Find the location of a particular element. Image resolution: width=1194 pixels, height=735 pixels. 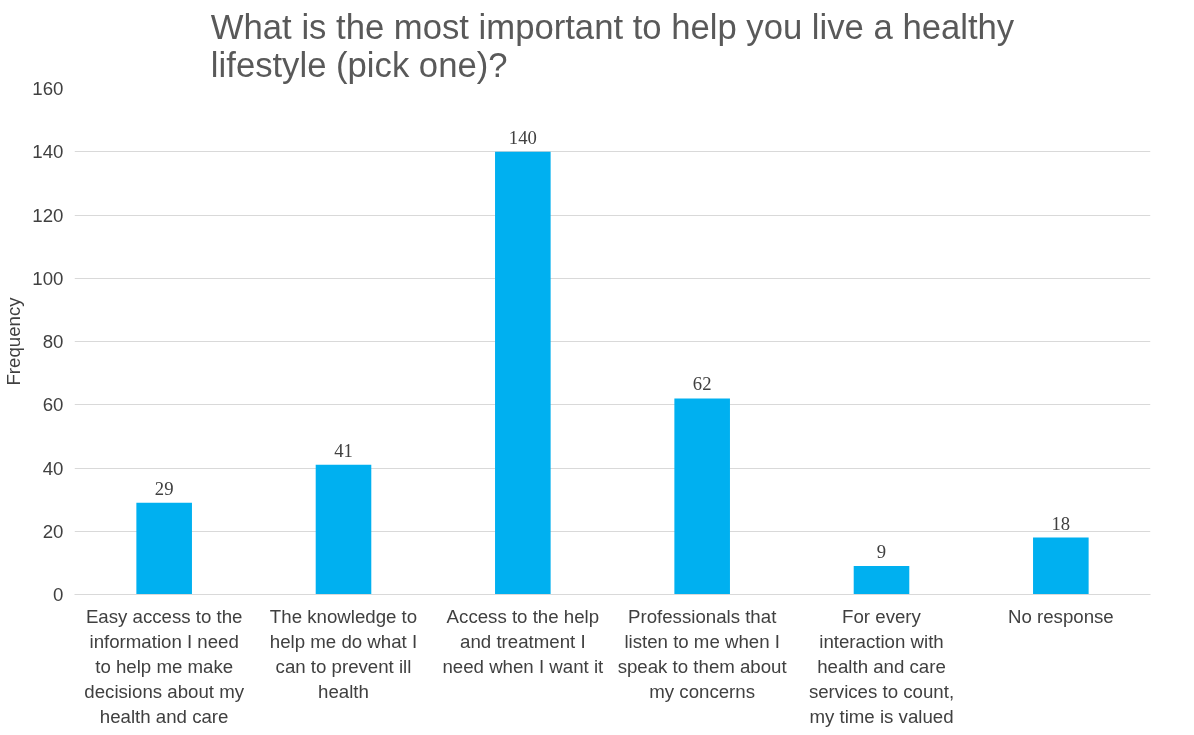

y-tick-label: 20 is located at coordinates (53, 531).